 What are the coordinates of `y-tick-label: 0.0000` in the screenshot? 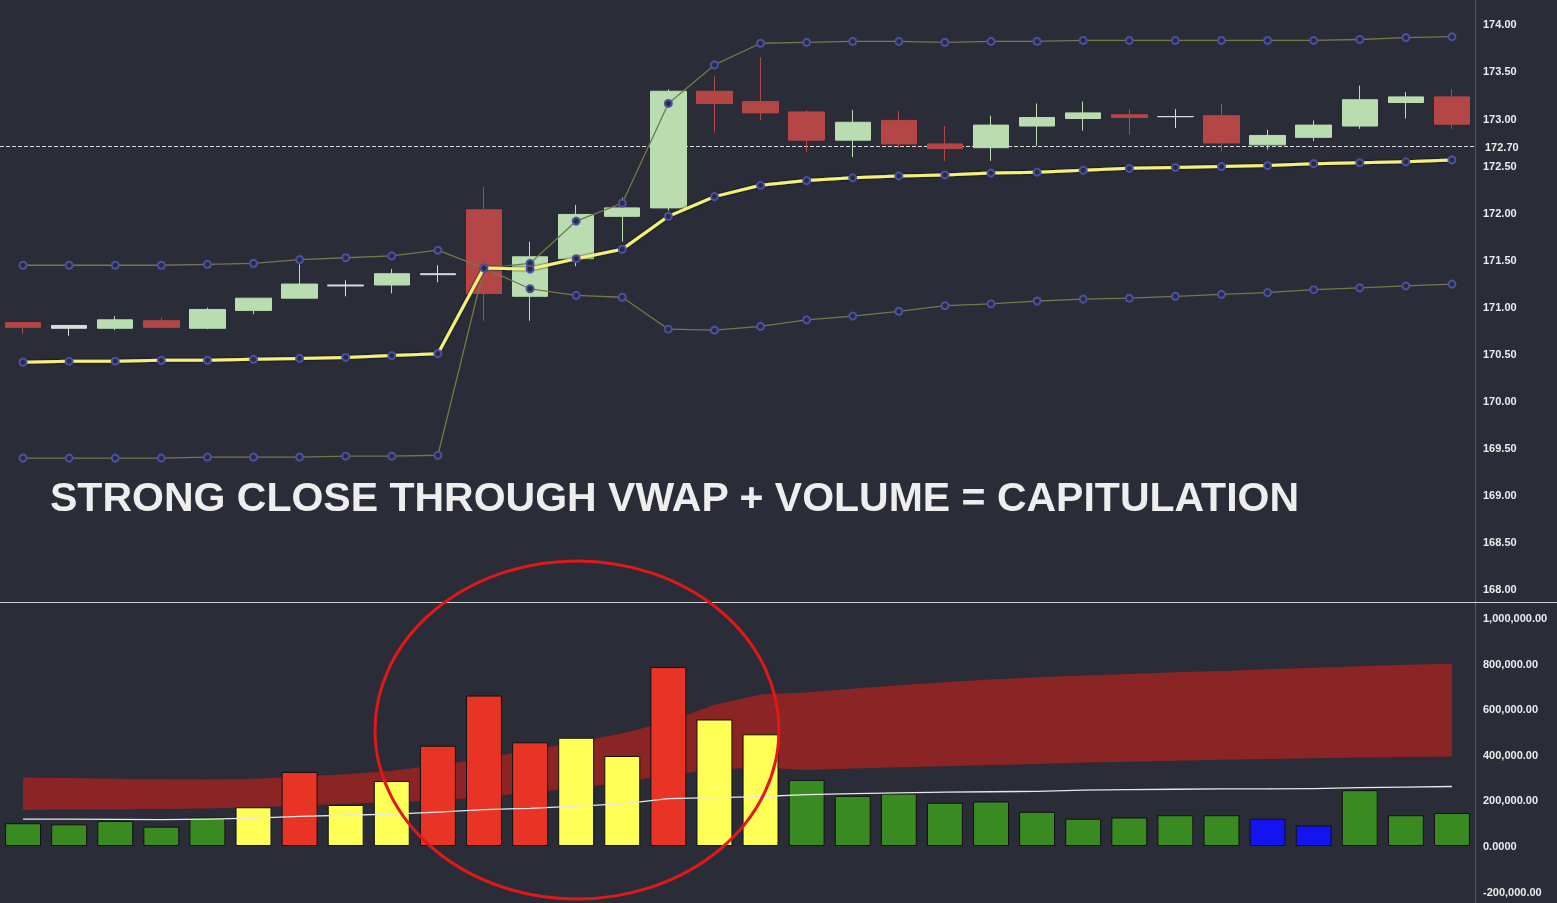 It's located at (1500, 846).